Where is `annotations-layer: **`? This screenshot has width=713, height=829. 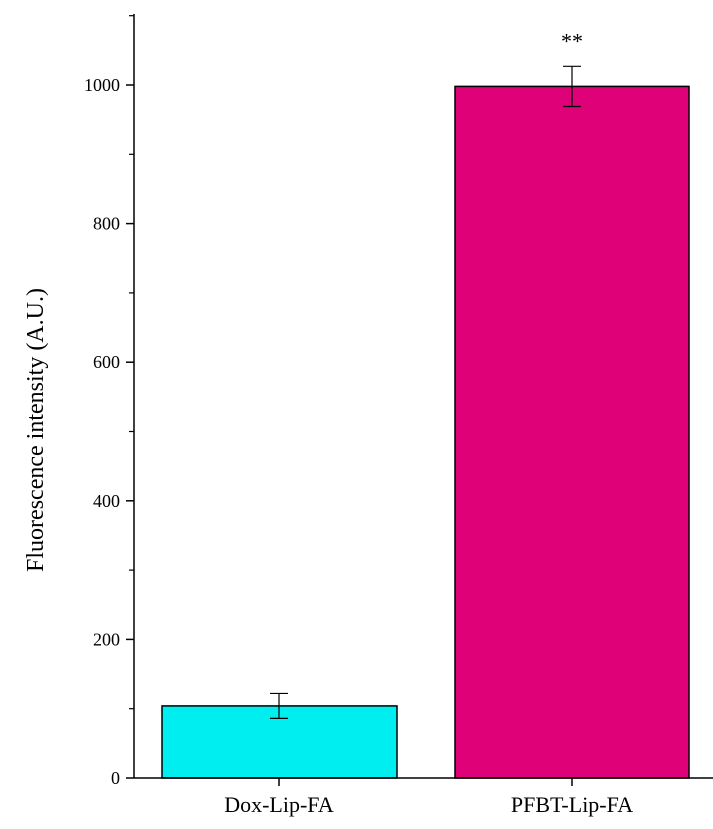
annotations-layer: ** is located at coordinates (572, 40).